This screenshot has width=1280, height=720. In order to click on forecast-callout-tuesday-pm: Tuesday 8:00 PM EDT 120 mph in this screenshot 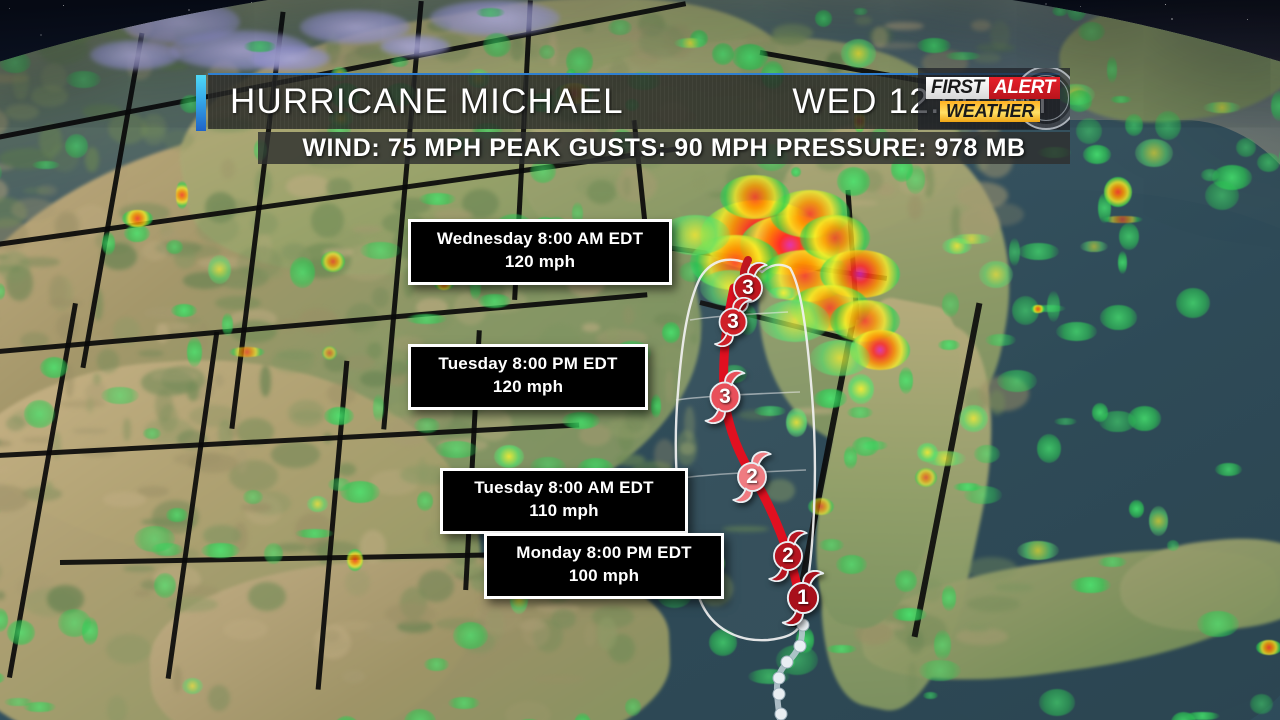, I will do `click(528, 377)`.